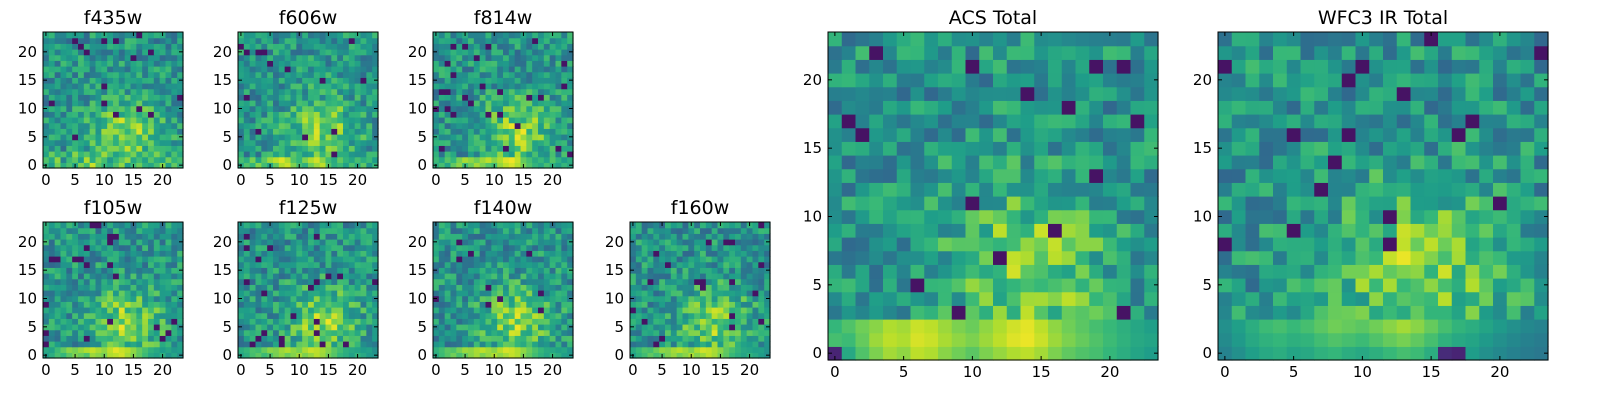  I want to click on axes-frame, so click(113, 100).